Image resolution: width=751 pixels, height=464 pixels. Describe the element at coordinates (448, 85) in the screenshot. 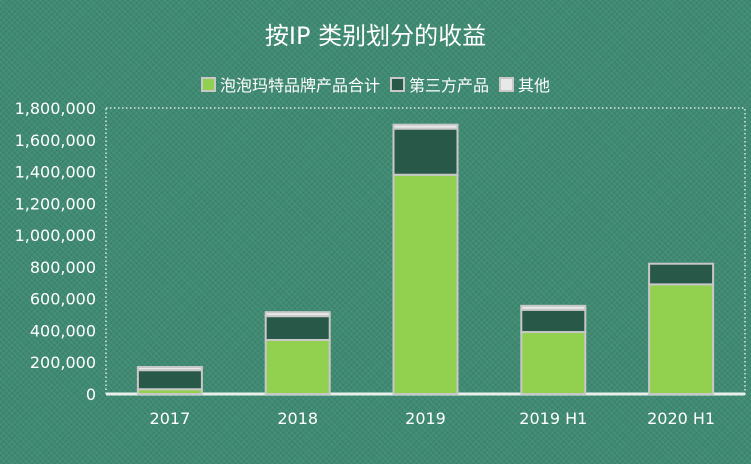

I see `legend-label-third-party: 第三方产品` at that location.